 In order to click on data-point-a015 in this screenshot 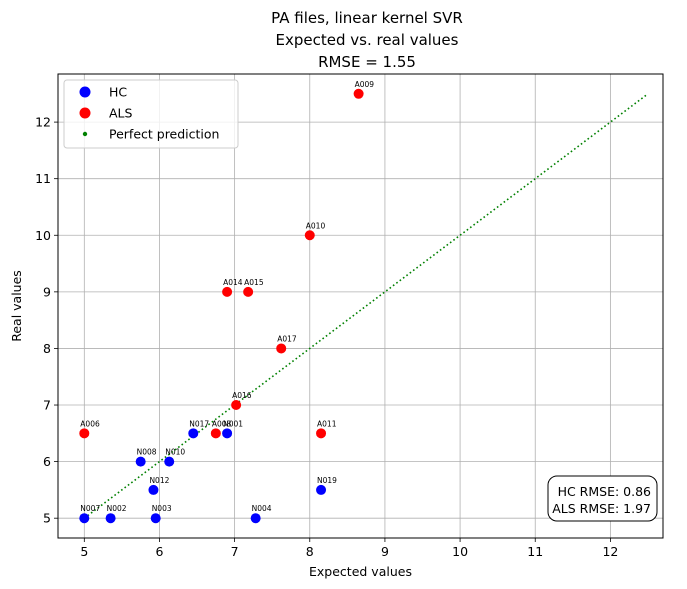, I will do `click(248, 291)`.